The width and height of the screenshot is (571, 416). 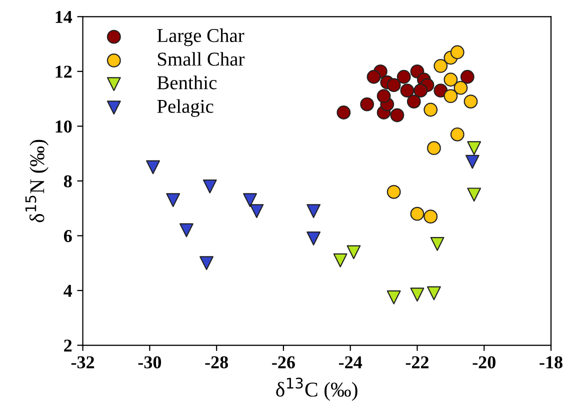 I want to click on legend-label: Benthic, so click(x=187, y=83).